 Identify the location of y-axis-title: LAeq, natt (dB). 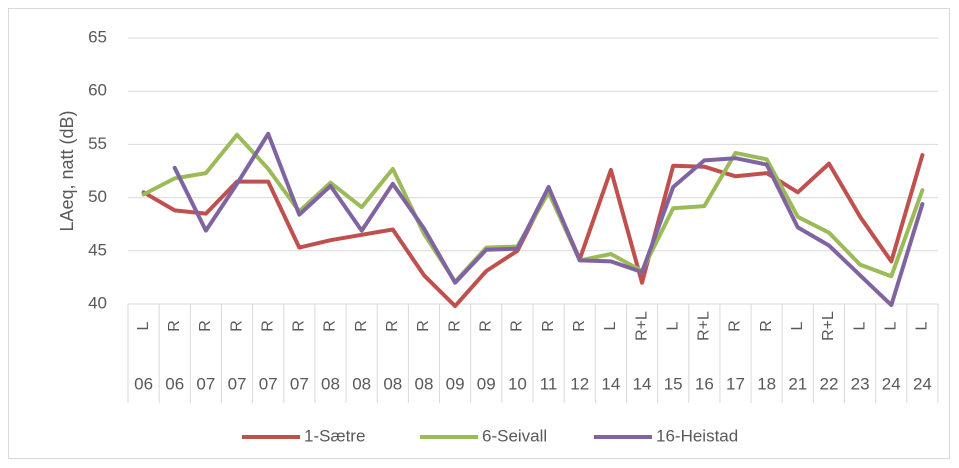
(67, 170).